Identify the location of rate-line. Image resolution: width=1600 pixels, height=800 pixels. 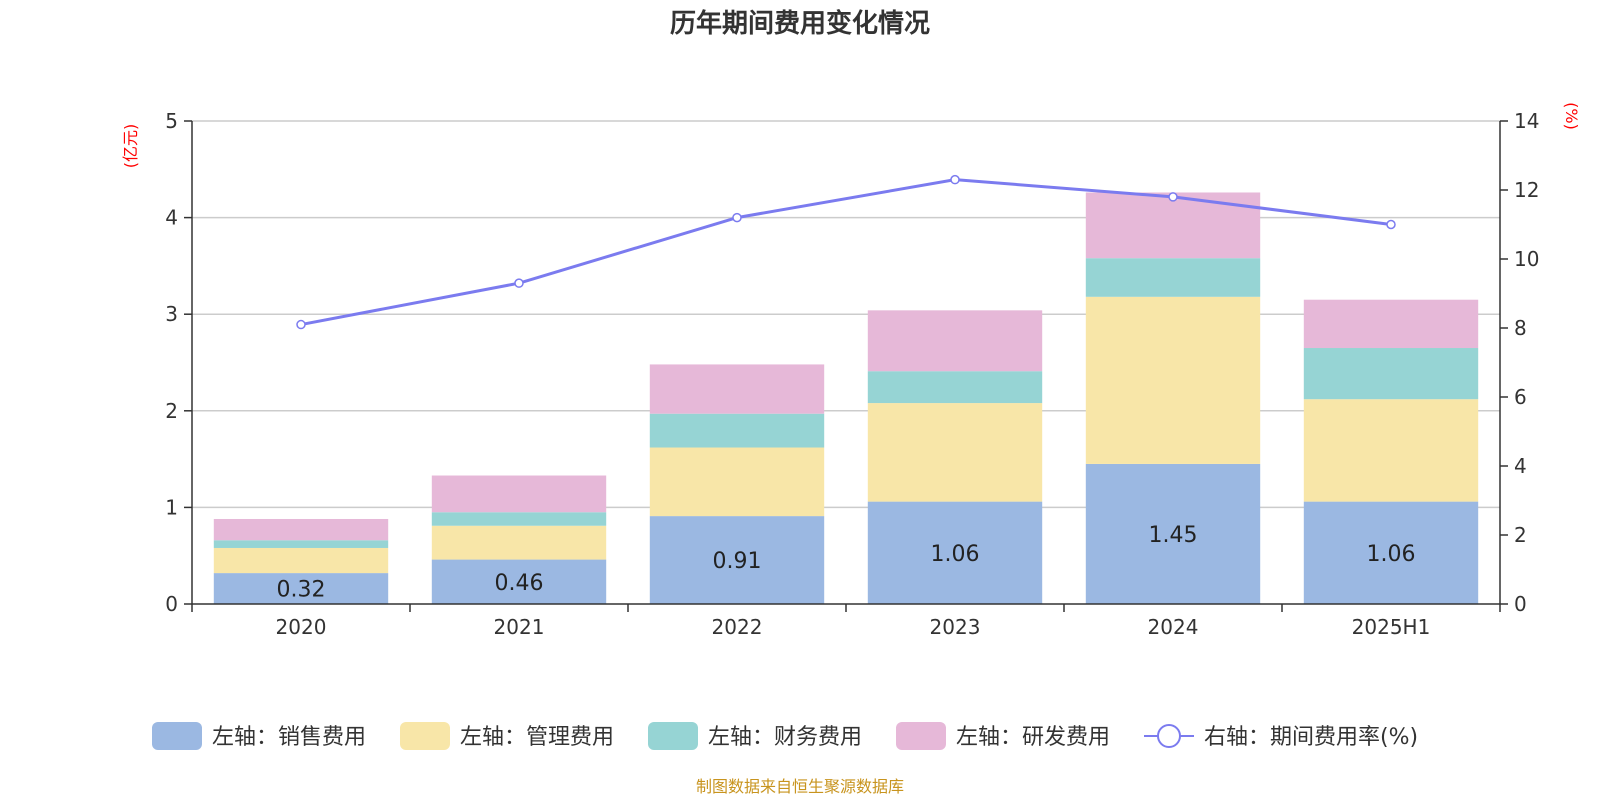
(846, 252).